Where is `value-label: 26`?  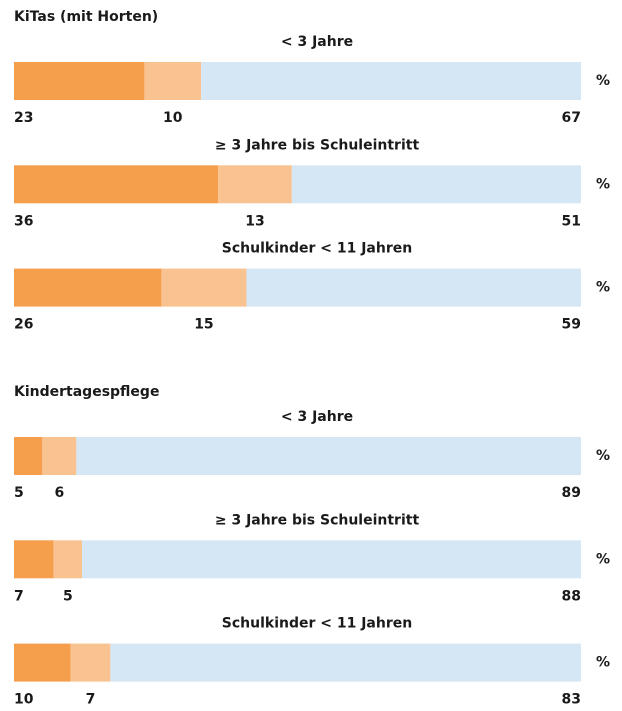
value-label: 26 is located at coordinates (23, 325).